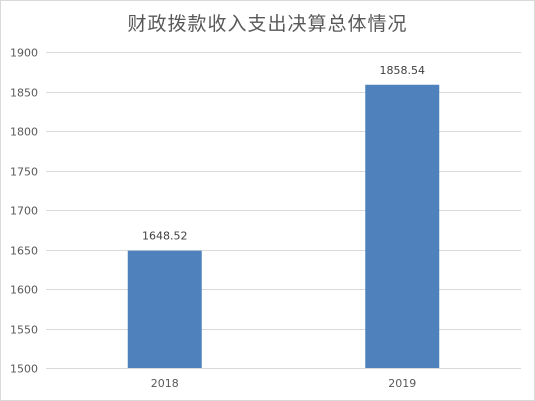 This screenshot has height=401, width=535. What do you see at coordinates (165, 236) in the screenshot?
I see `data-label: 1648.52` at bounding box center [165, 236].